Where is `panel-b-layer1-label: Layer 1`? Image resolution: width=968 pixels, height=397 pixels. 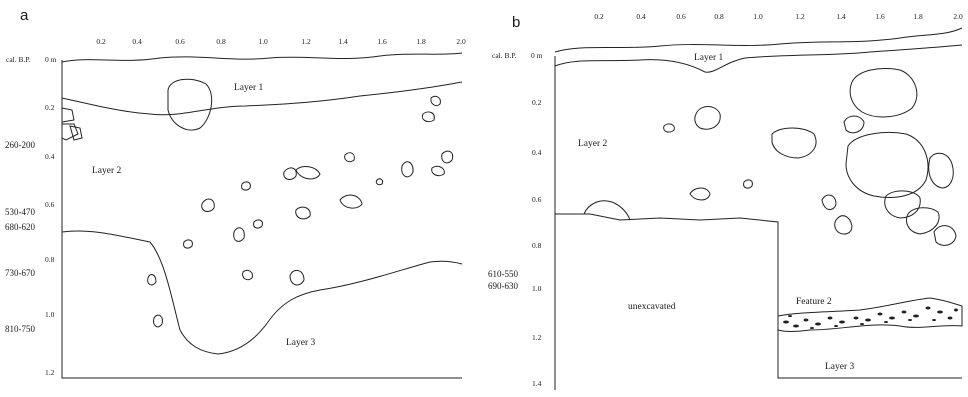
panel-b-layer1-label: Layer 1 is located at coordinates (709, 58).